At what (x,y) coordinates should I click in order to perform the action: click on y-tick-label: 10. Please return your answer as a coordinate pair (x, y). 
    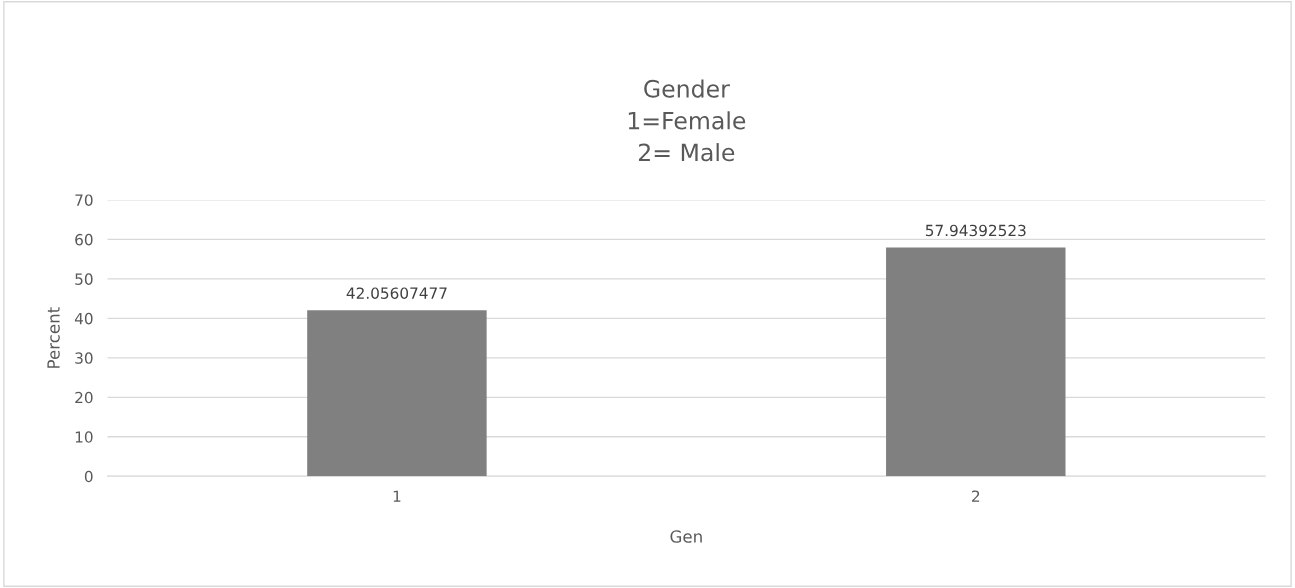
    Looking at the image, I should click on (84, 437).